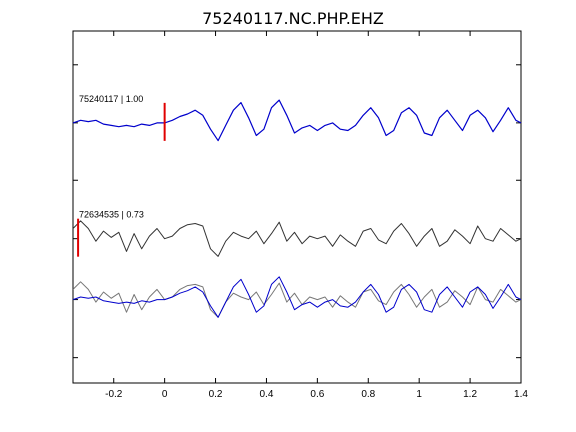  I want to click on chart-title: 75240117.NC.PHP.EHZ, so click(293, 18).